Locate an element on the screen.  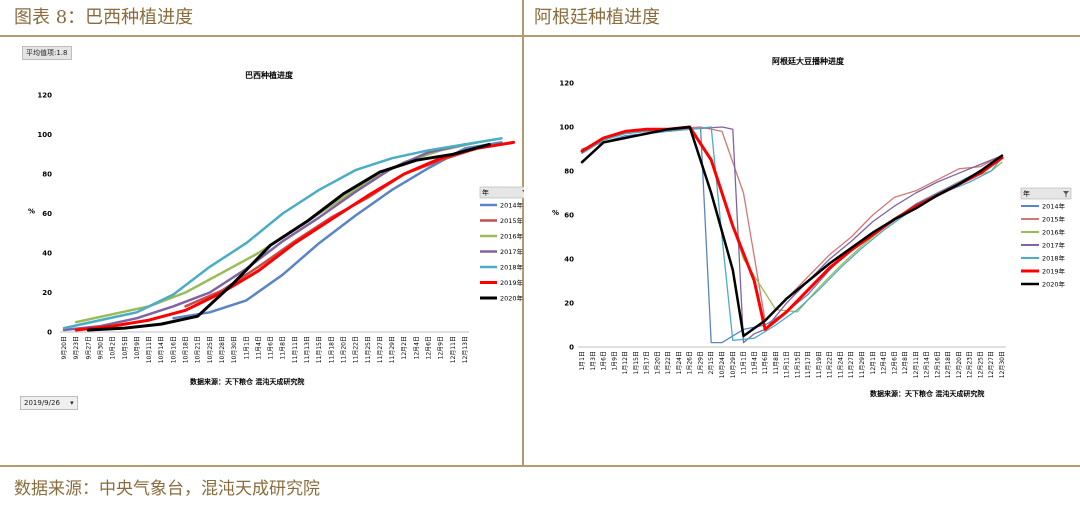
argentina-x-tick-label: 12月11日 is located at coordinates (916, 364).